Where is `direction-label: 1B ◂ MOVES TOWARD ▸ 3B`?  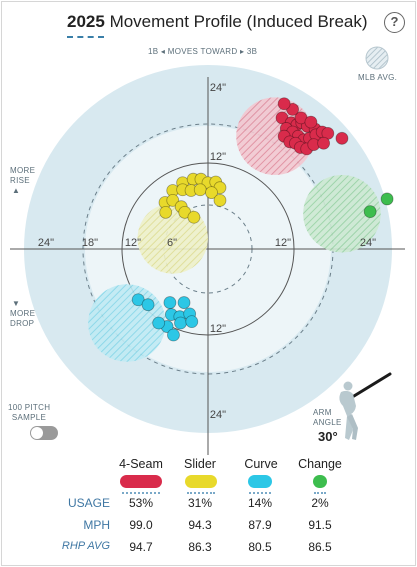 direction-label: 1B ◂ MOVES TOWARD ▸ 3B is located at coordinates (202, 51).